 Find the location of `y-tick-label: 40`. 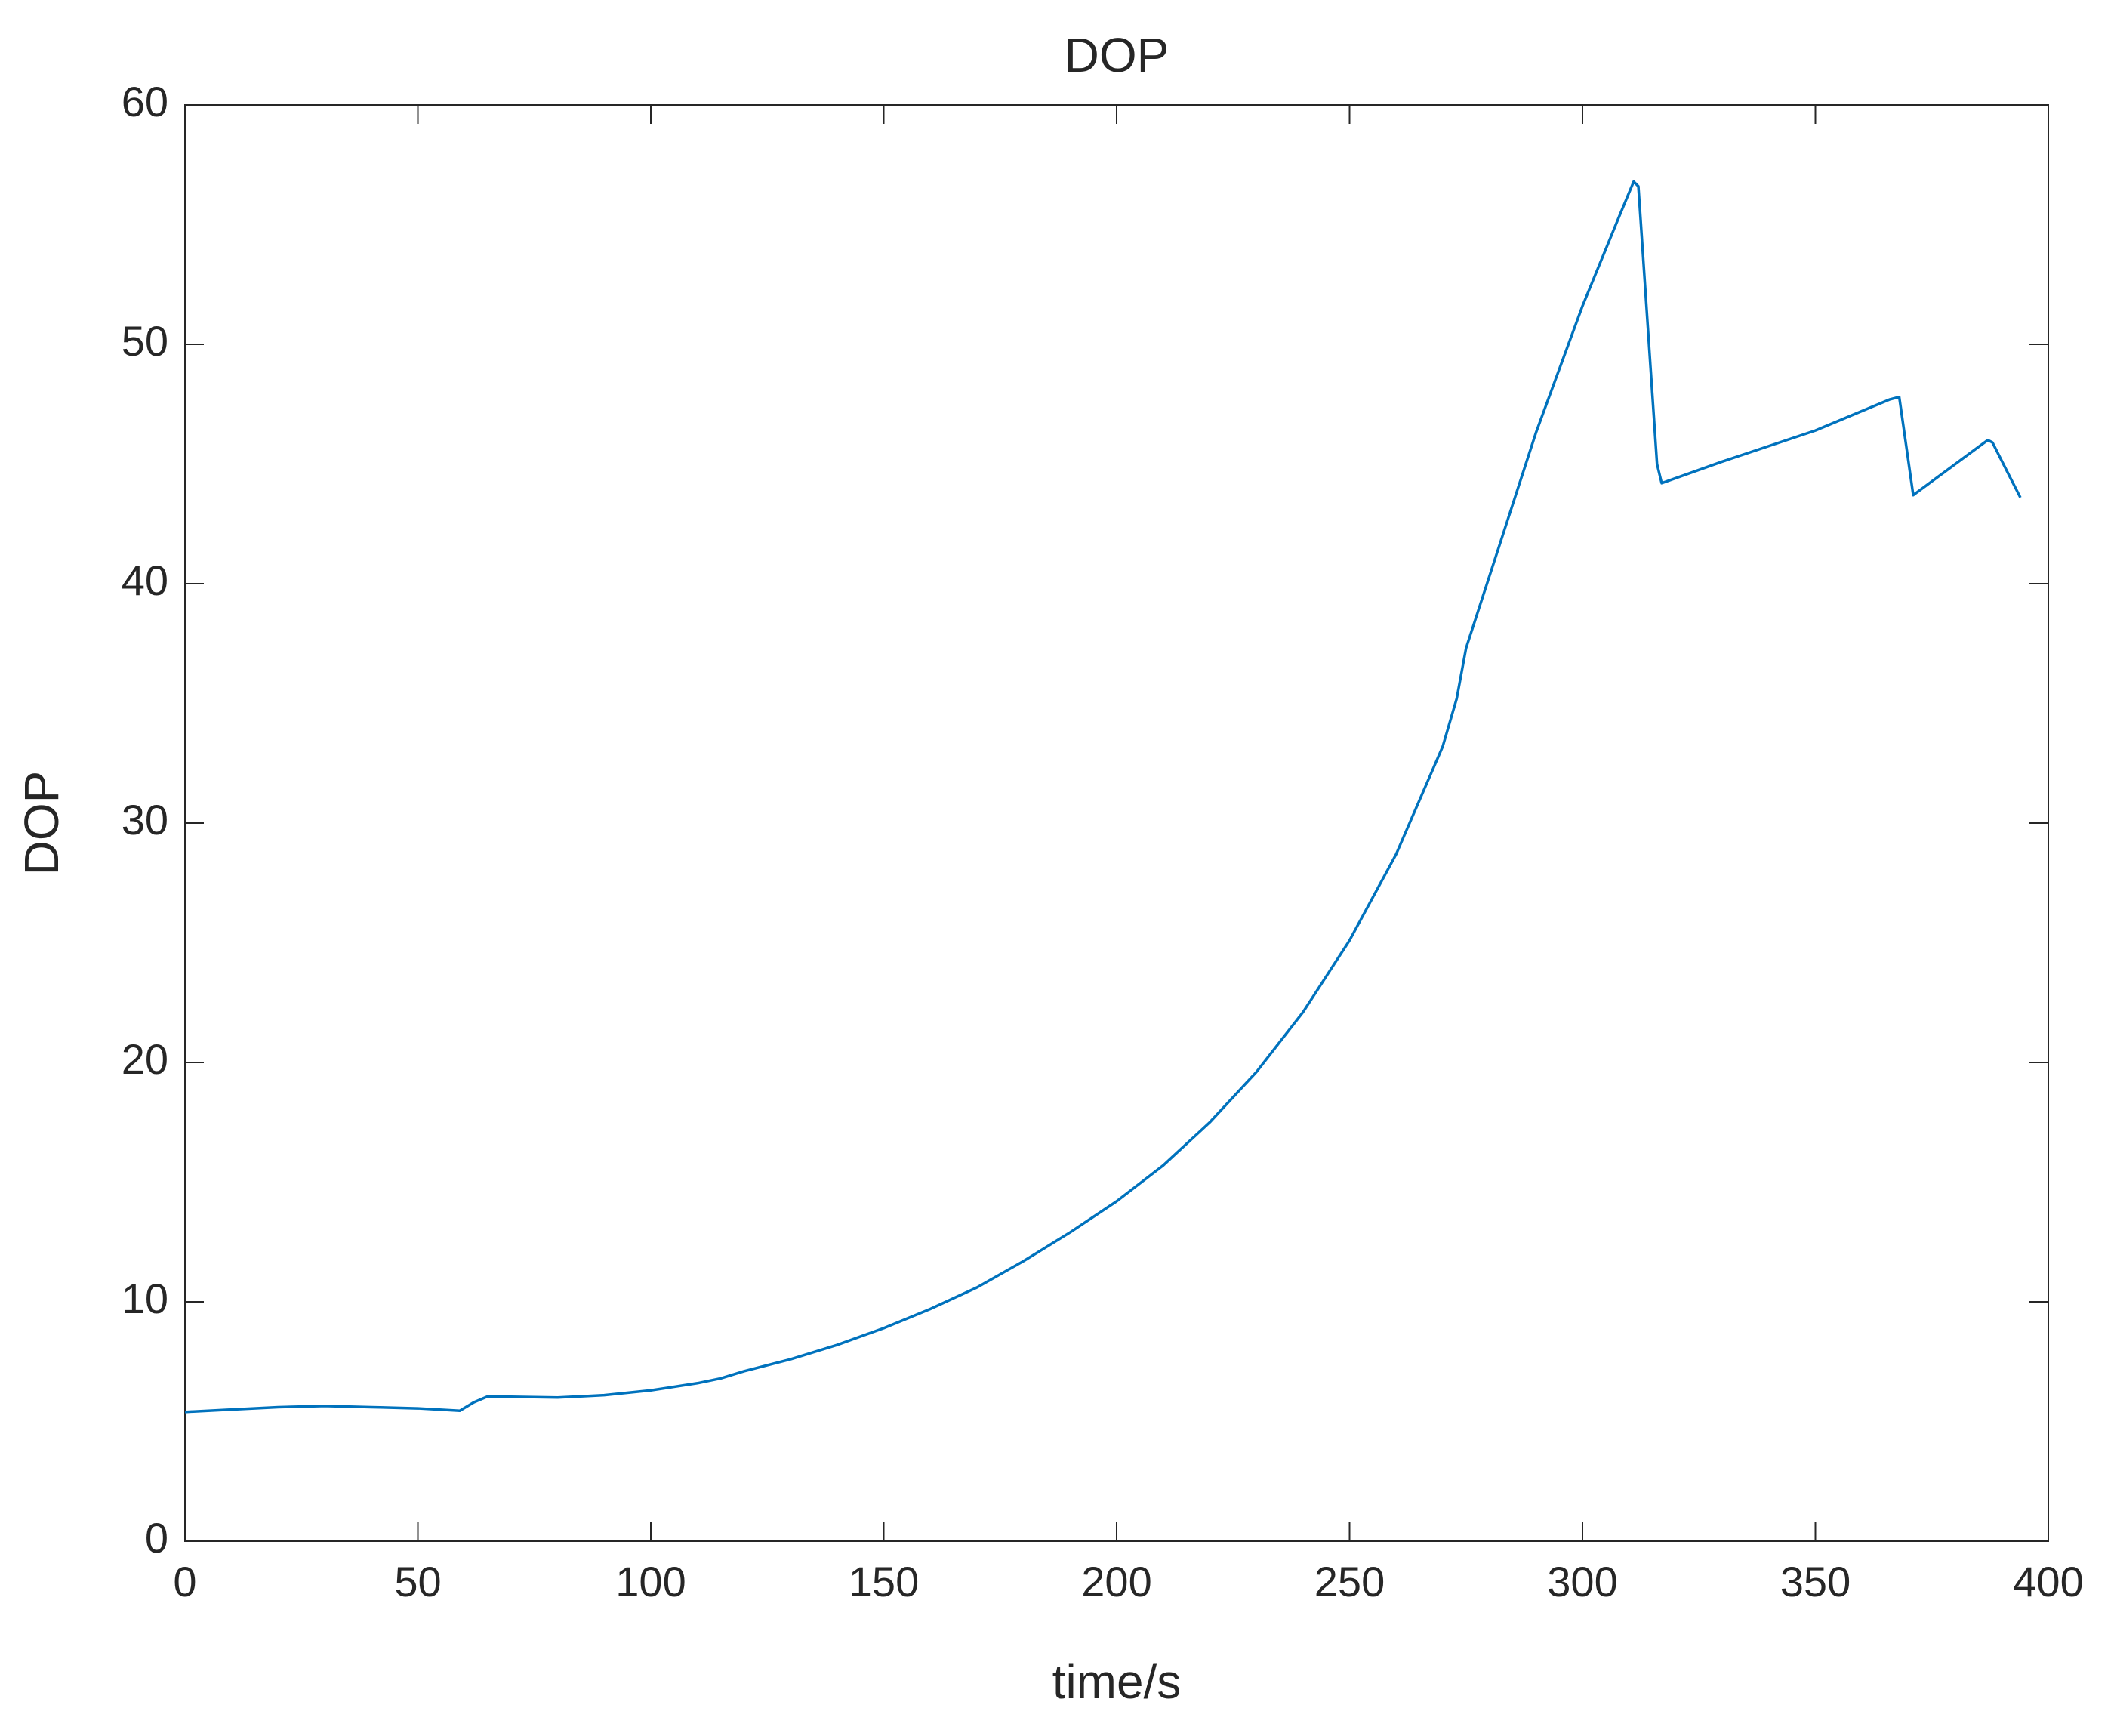

y-tick-label: 40 is located at coordinates (145, 581).